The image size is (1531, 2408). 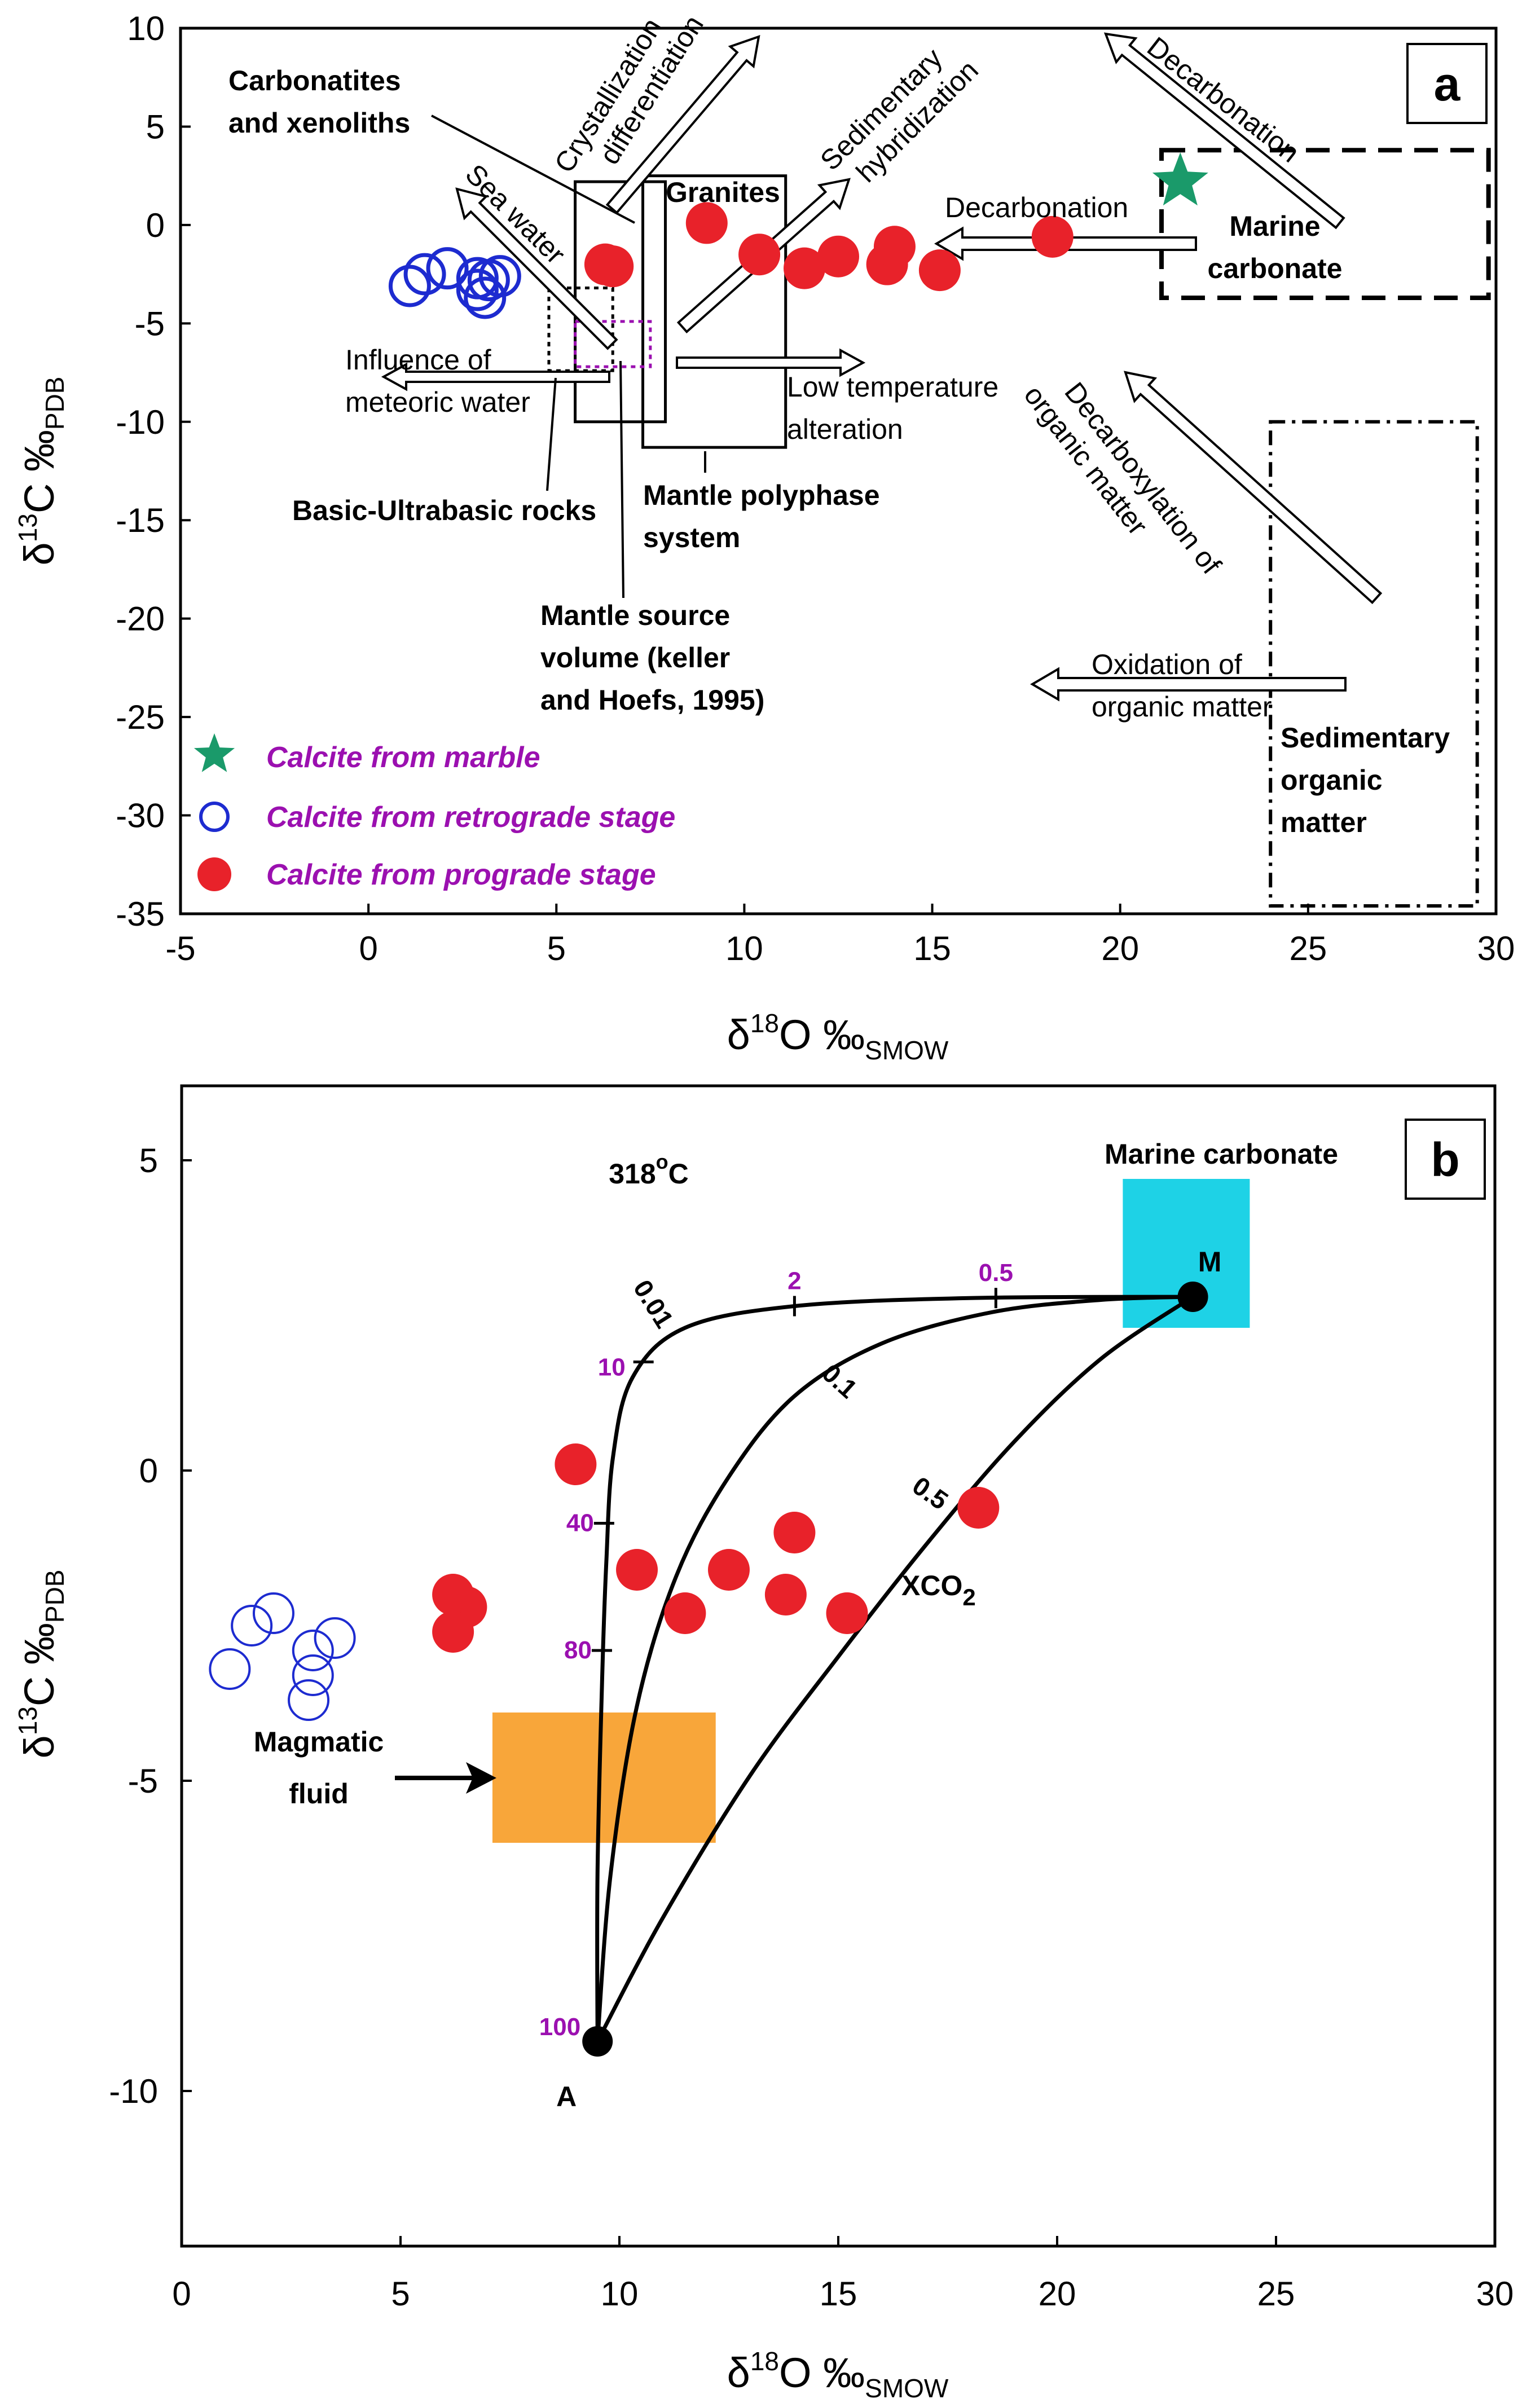 I want to click on box-label-marine-carbonate: Marine carbonate, so click(x=1221, y=1154).